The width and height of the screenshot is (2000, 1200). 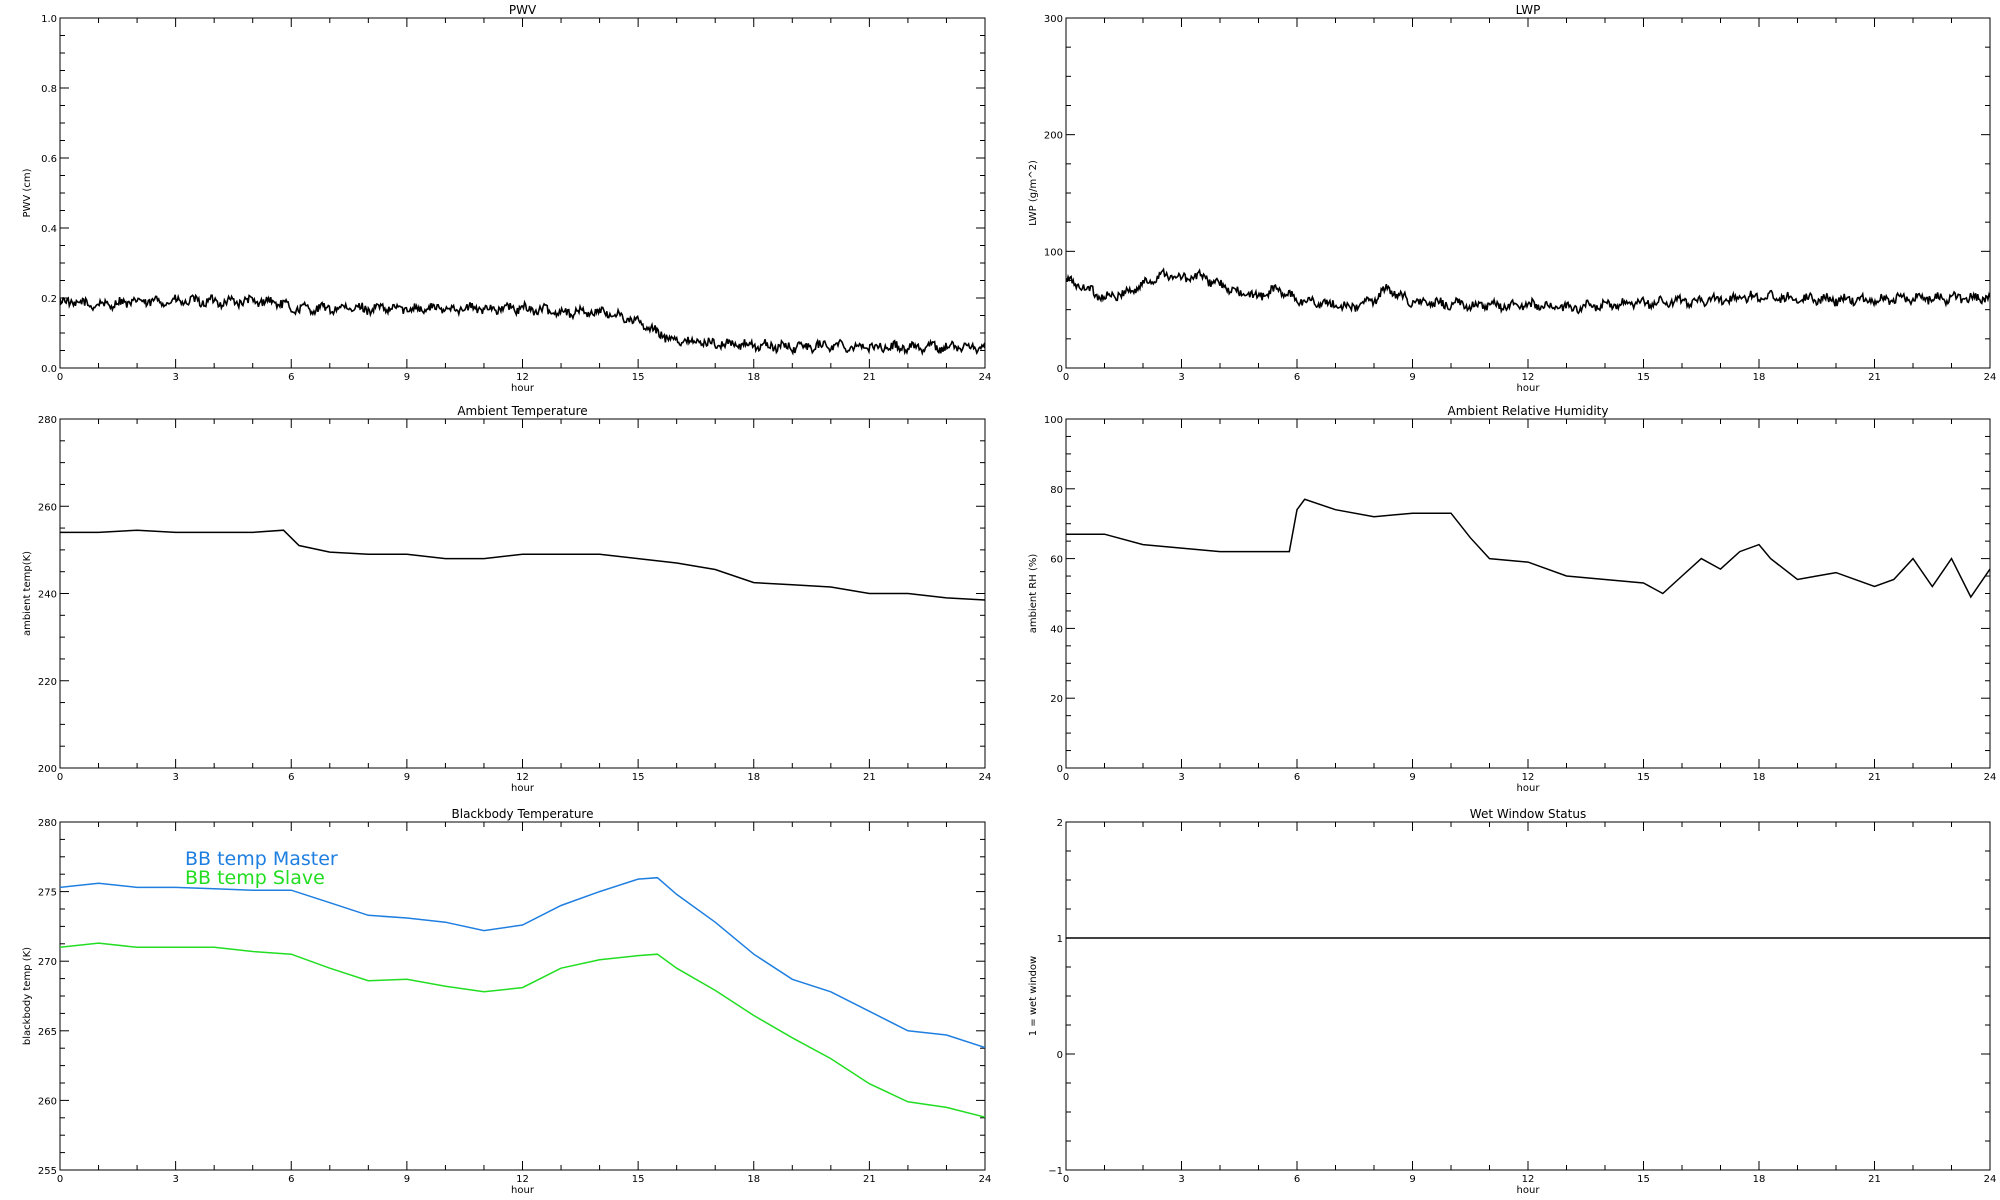 What do you see at coordinates (47, 962) in the screenshot?
I see `y-tick-label: 270` at bounding box center [47, 962].